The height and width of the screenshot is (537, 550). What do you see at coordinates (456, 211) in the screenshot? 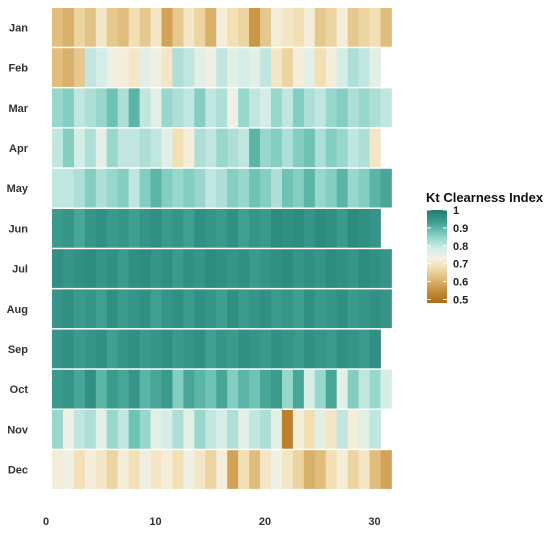
I see `legend-tick-label: 1` at bounding box center [456, 211].